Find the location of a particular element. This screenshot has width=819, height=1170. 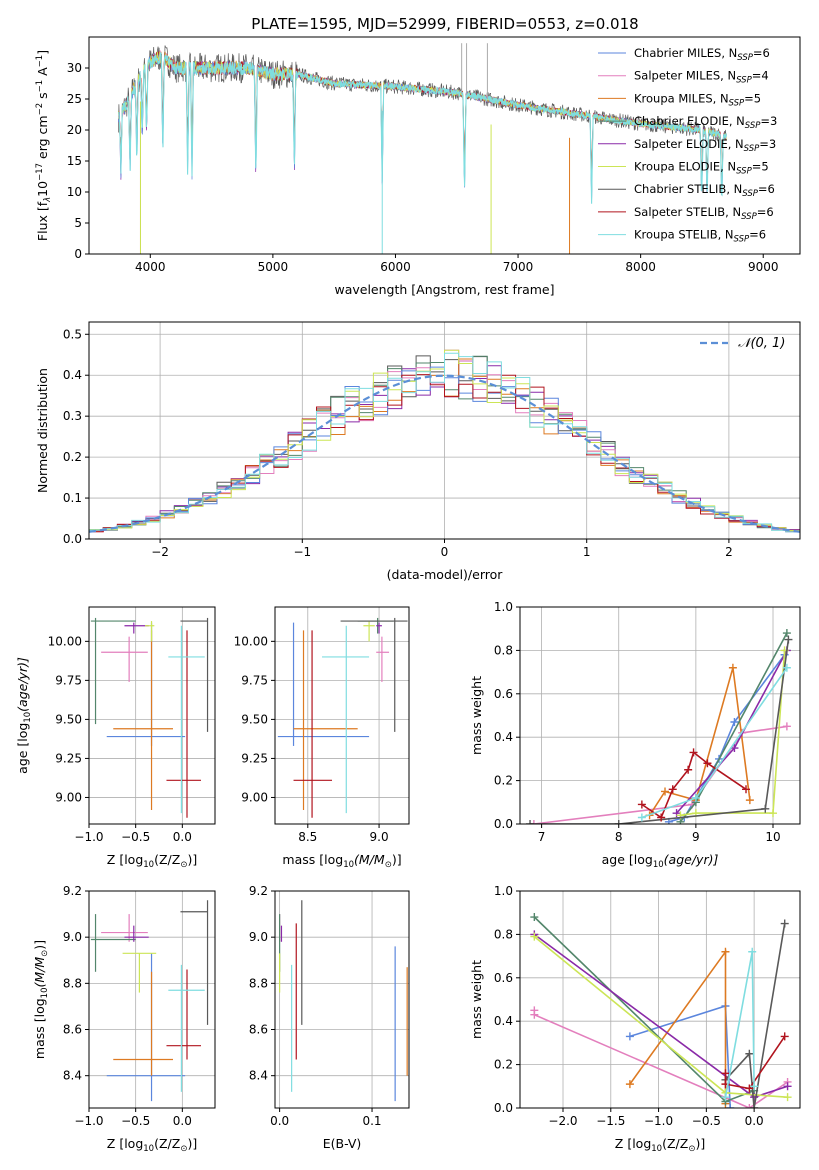

x-tick-label: 2 is located at coordinates (729, 552).